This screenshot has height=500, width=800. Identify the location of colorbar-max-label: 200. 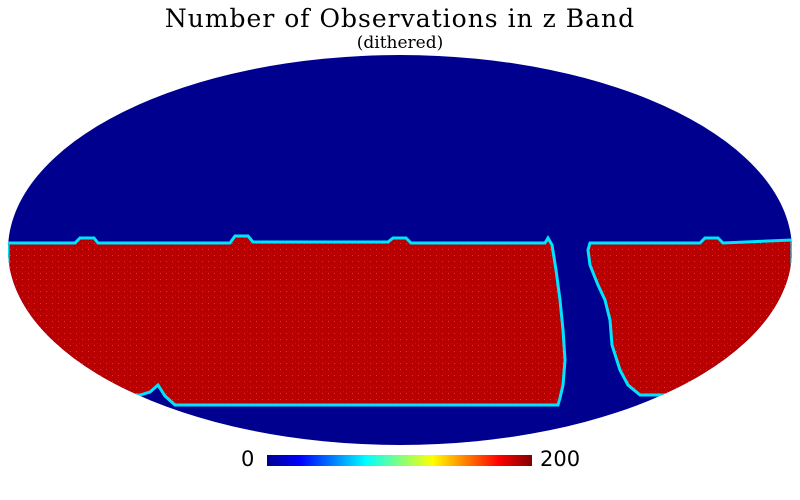
(560, 459).